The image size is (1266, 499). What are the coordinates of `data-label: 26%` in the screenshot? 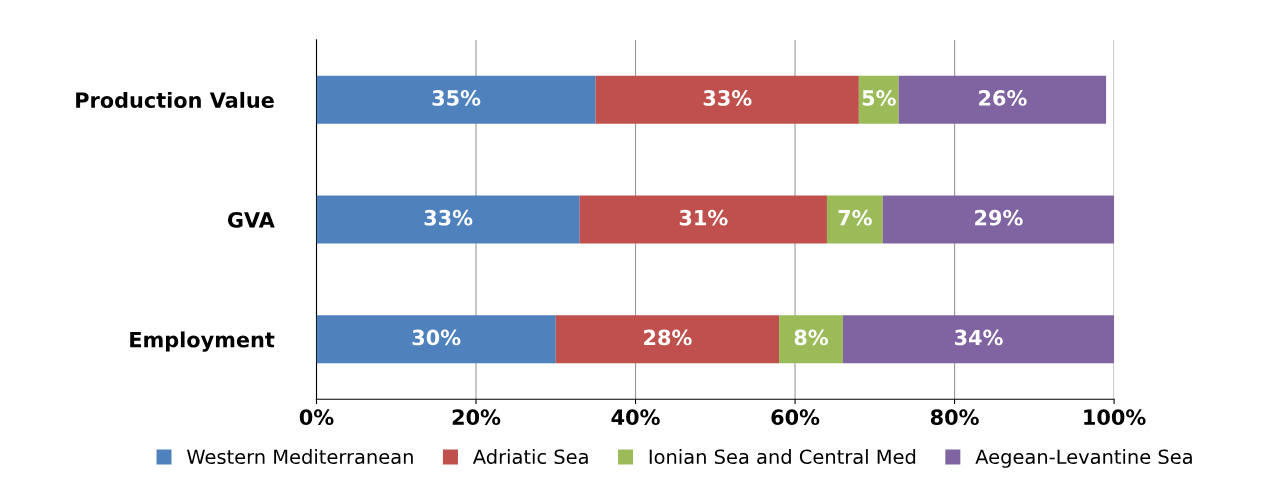 It's located at (1003, 98).